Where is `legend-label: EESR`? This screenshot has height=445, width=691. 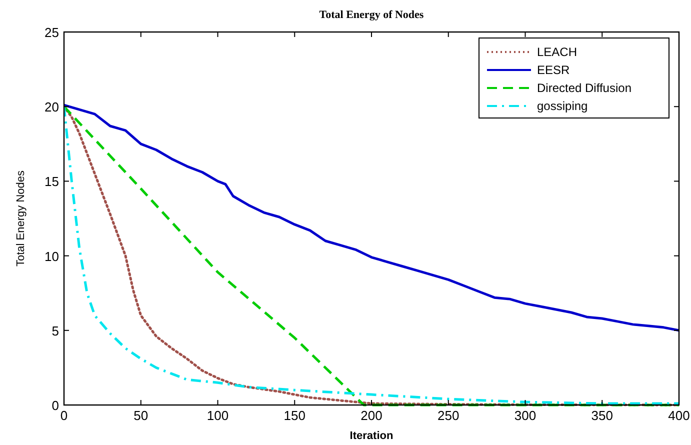
legend-label: EESR is located at coordinates (553, 70).